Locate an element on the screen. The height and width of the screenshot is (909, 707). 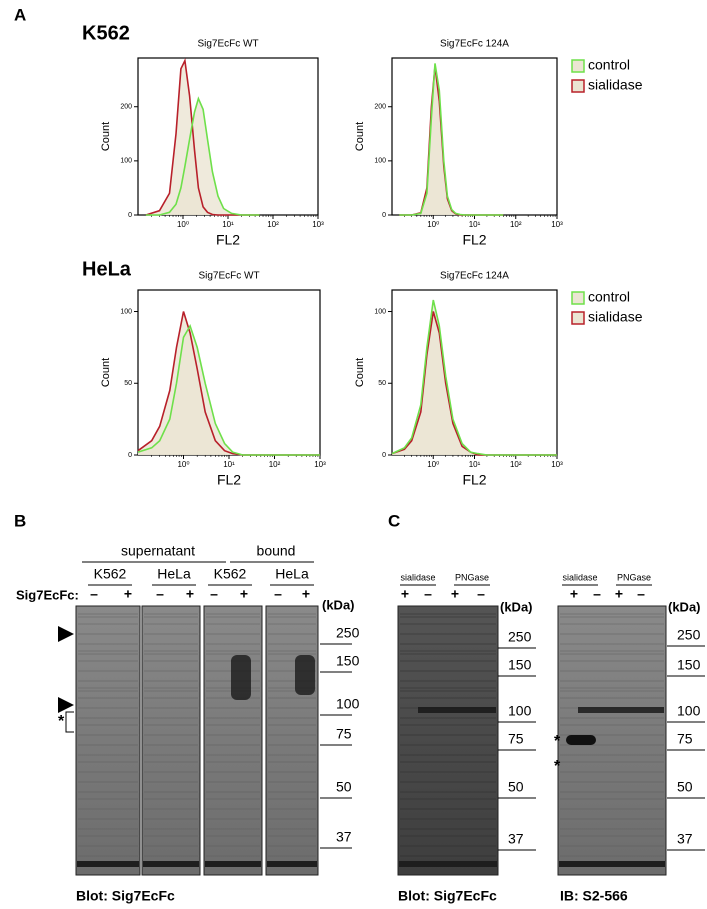
y-tick-label: 50 is located at coordinates (382, 383).